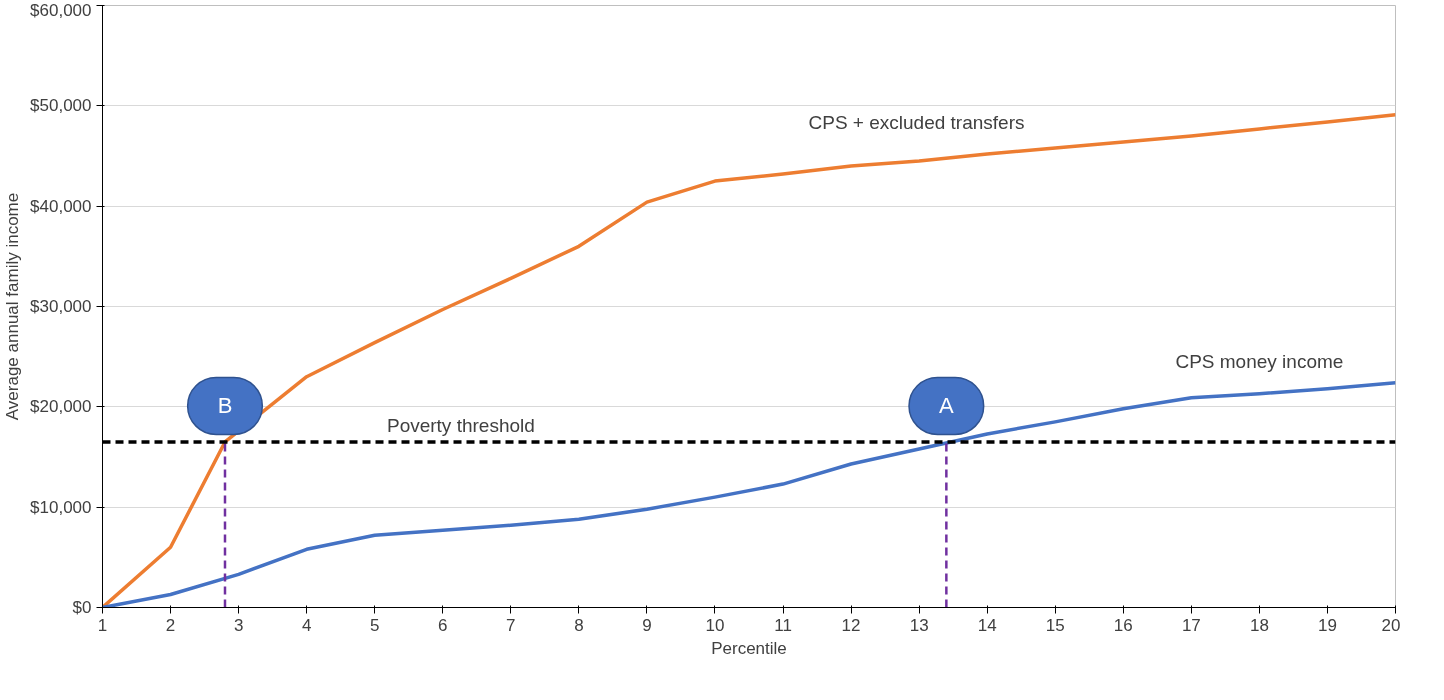  What do you see at coordinates (579, 625) in the screenshot?
I see `x-tick-label: 8` at bounding box center [579, 625].